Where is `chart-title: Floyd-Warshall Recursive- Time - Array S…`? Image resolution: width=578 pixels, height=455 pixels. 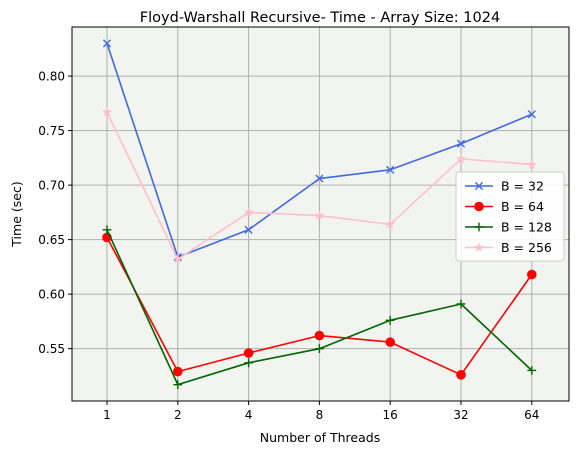
chart-title: Floyd-Warshall Recursive- Time - Array S… is located at coordinates (320, 18).